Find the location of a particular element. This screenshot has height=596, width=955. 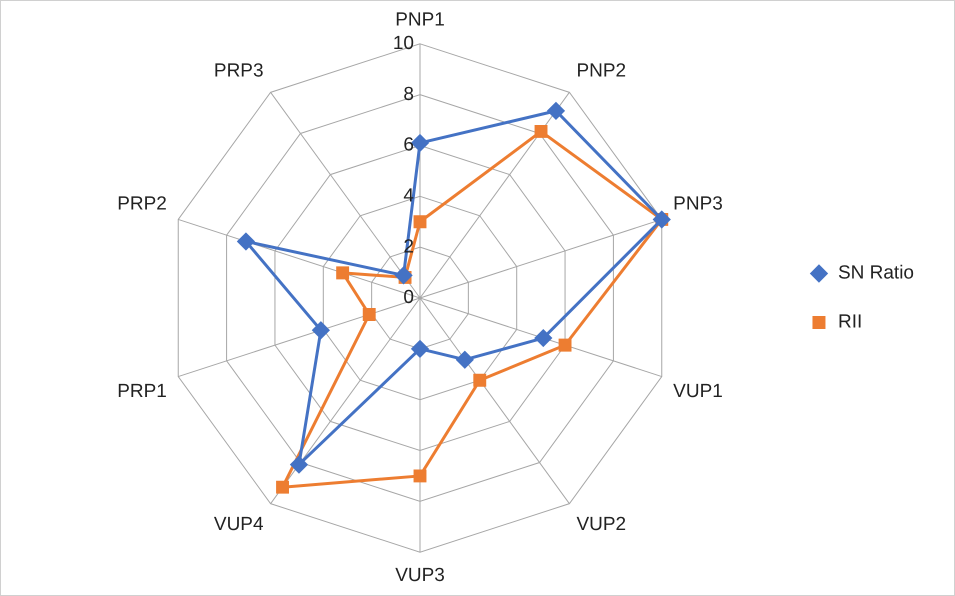

spoke-label: PNP2 is located at coordinates (601, 71).